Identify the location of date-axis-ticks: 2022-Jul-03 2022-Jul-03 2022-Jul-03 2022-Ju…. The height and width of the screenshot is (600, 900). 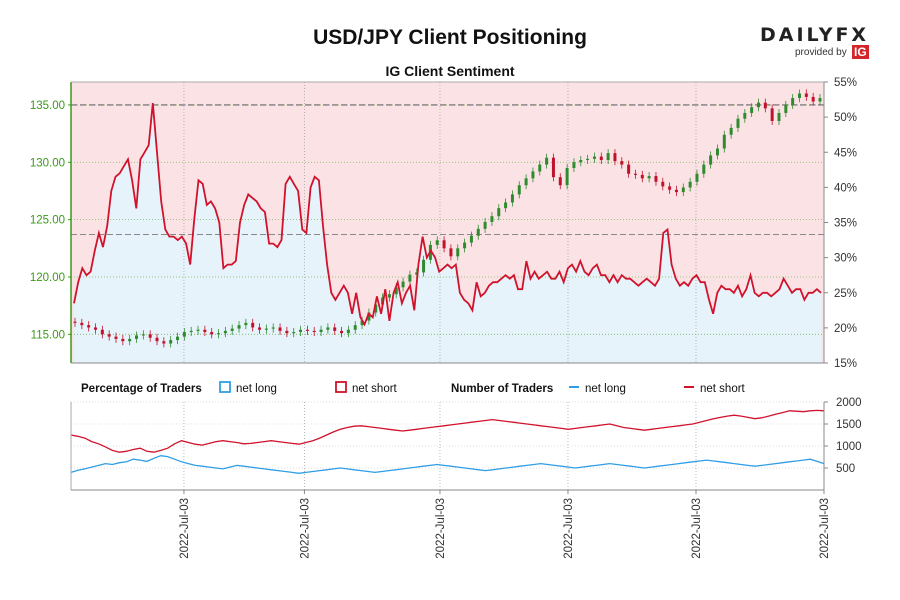
(505, 524).